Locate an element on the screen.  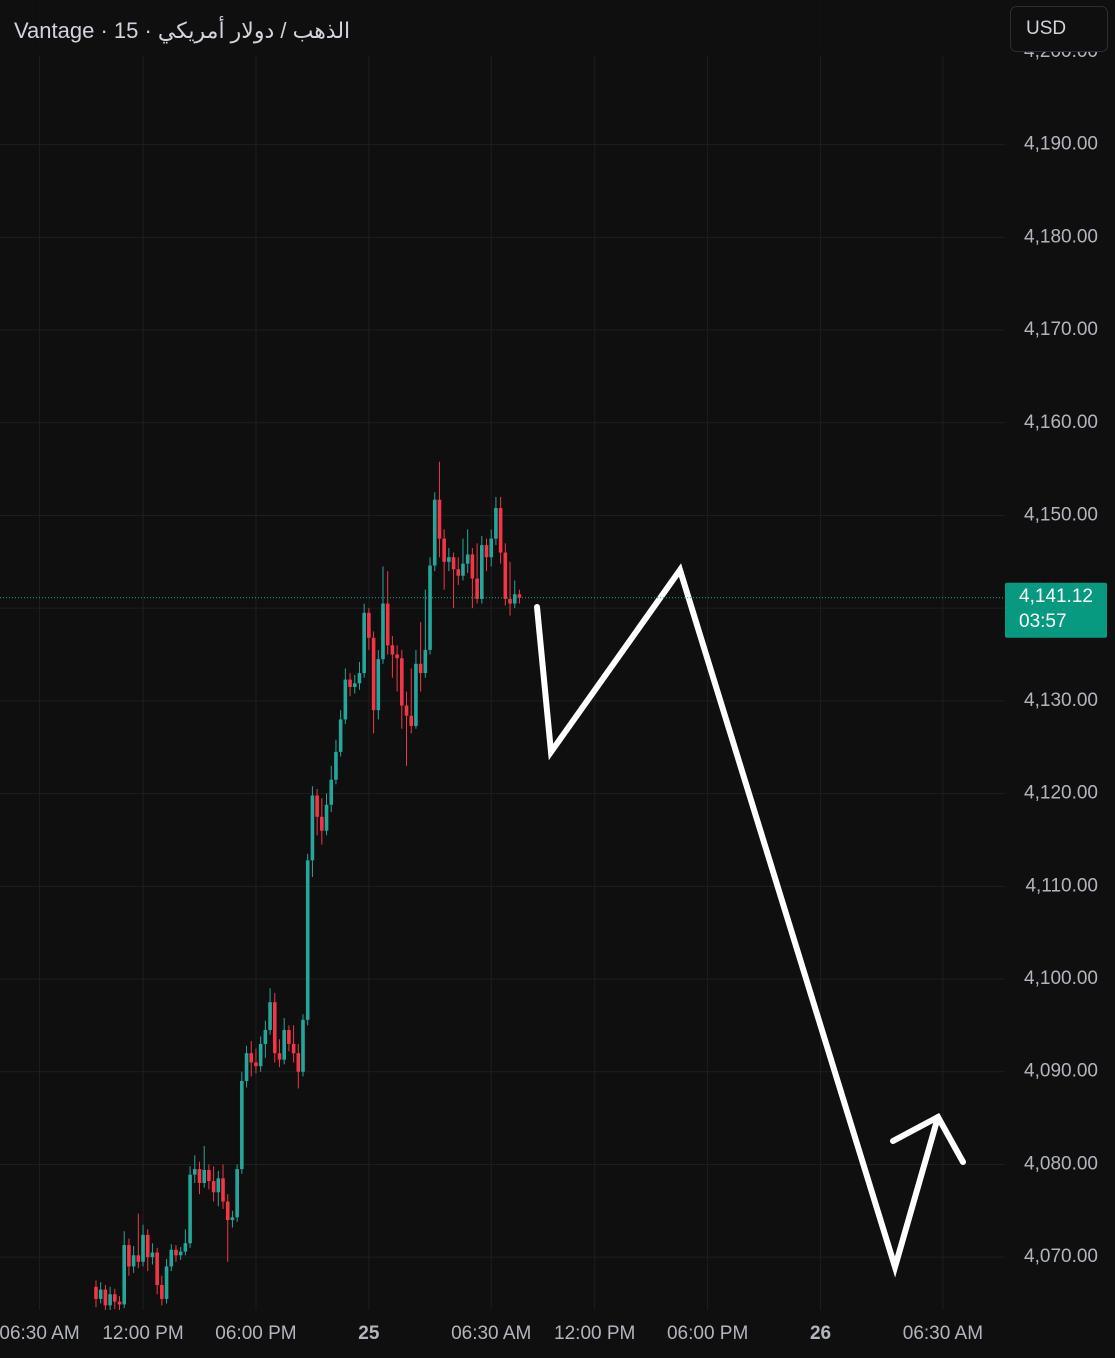
last-price-tag is located at coordinates (1056, 610).